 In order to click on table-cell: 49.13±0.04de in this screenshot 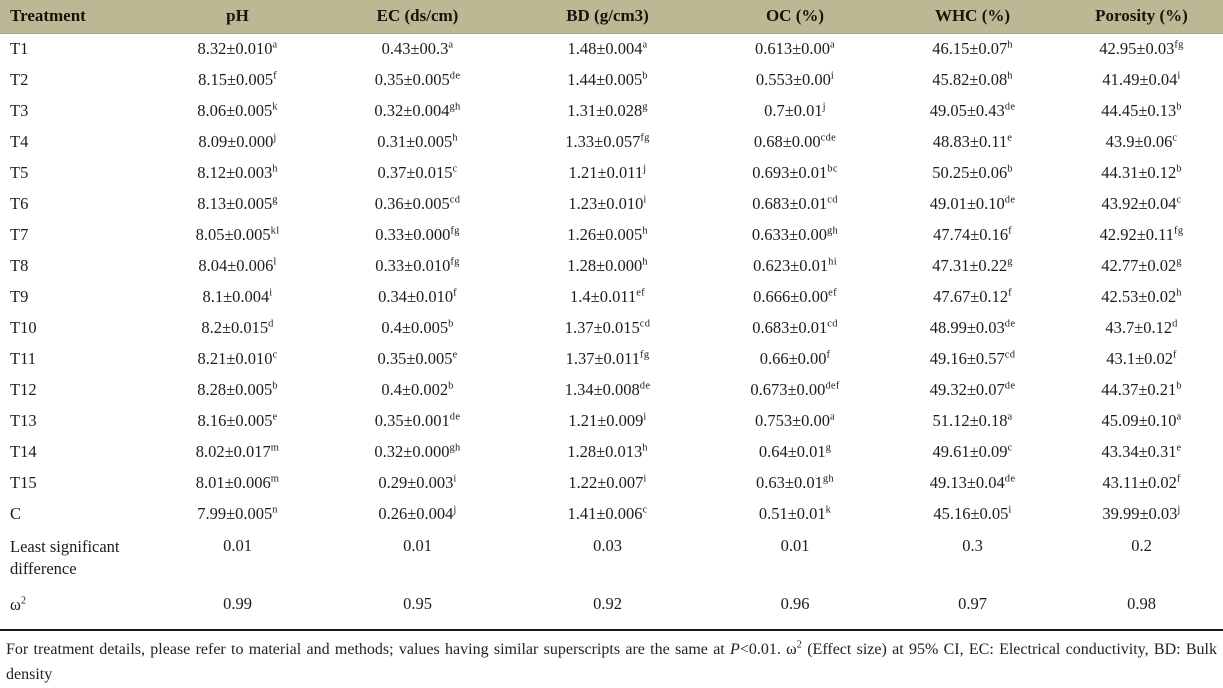, I will do `click(972, 482)`.